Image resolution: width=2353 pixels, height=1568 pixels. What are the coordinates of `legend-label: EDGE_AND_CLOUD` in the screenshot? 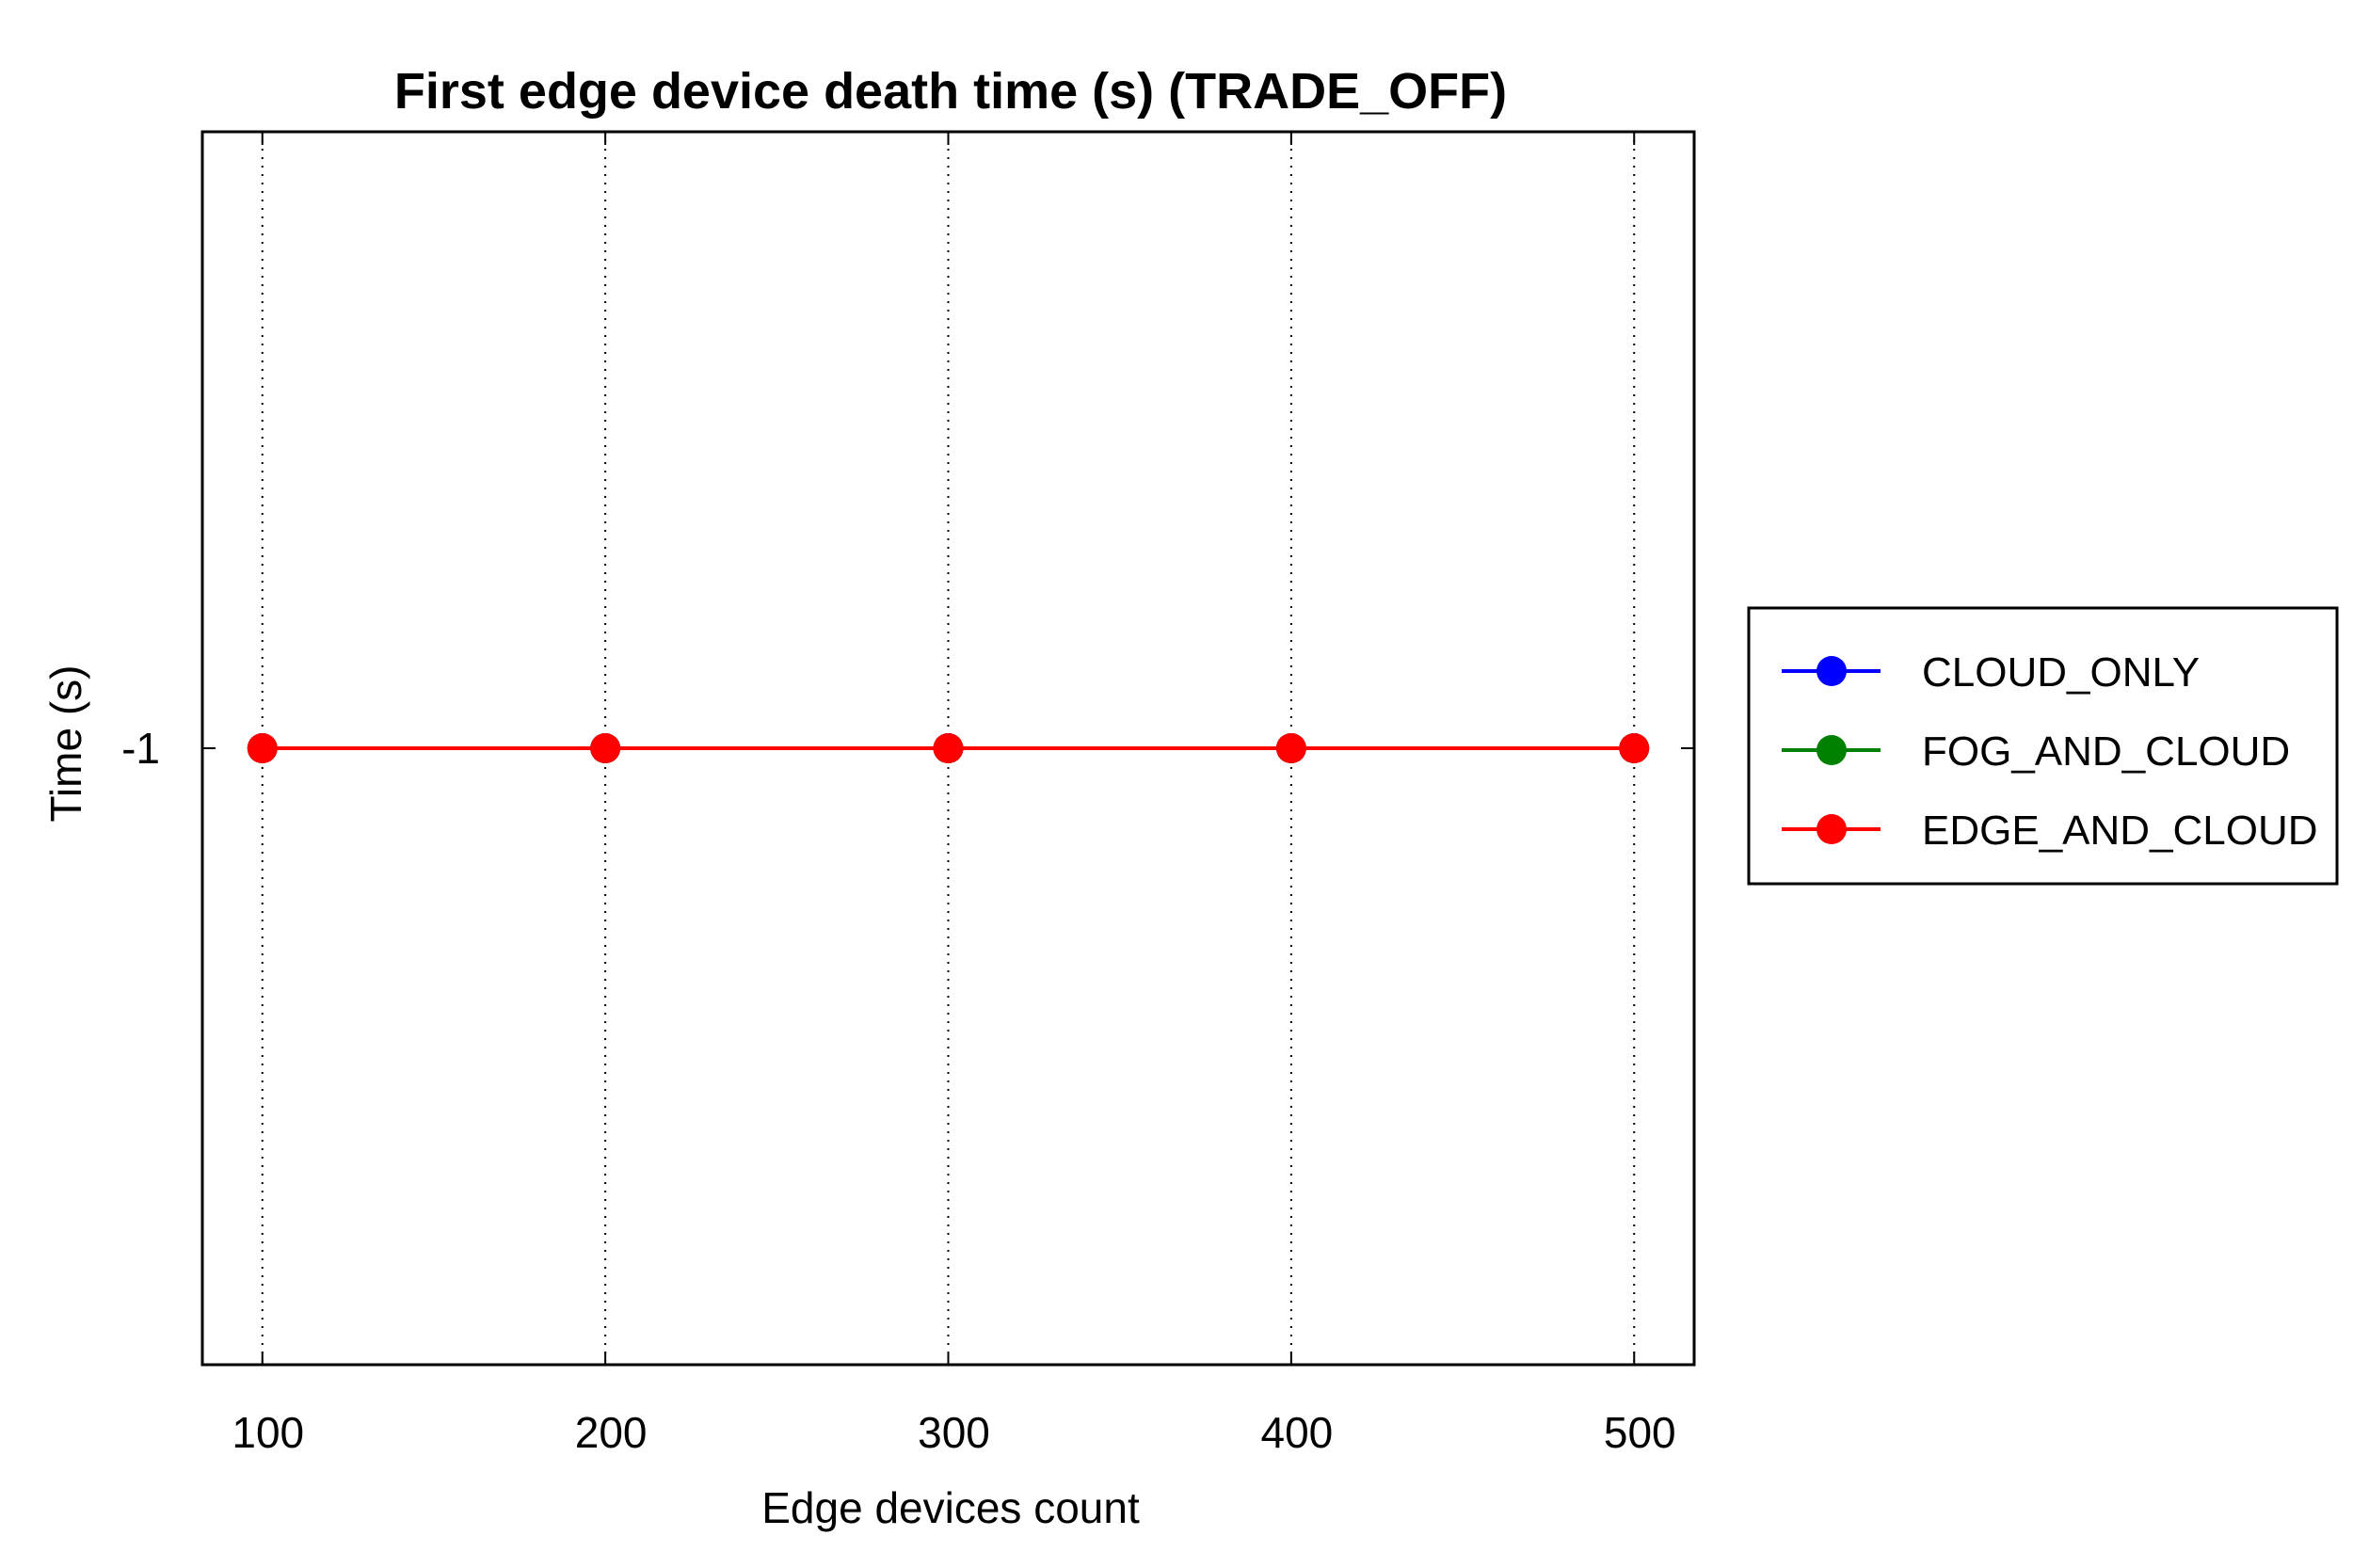 It's located at (2120, 831).